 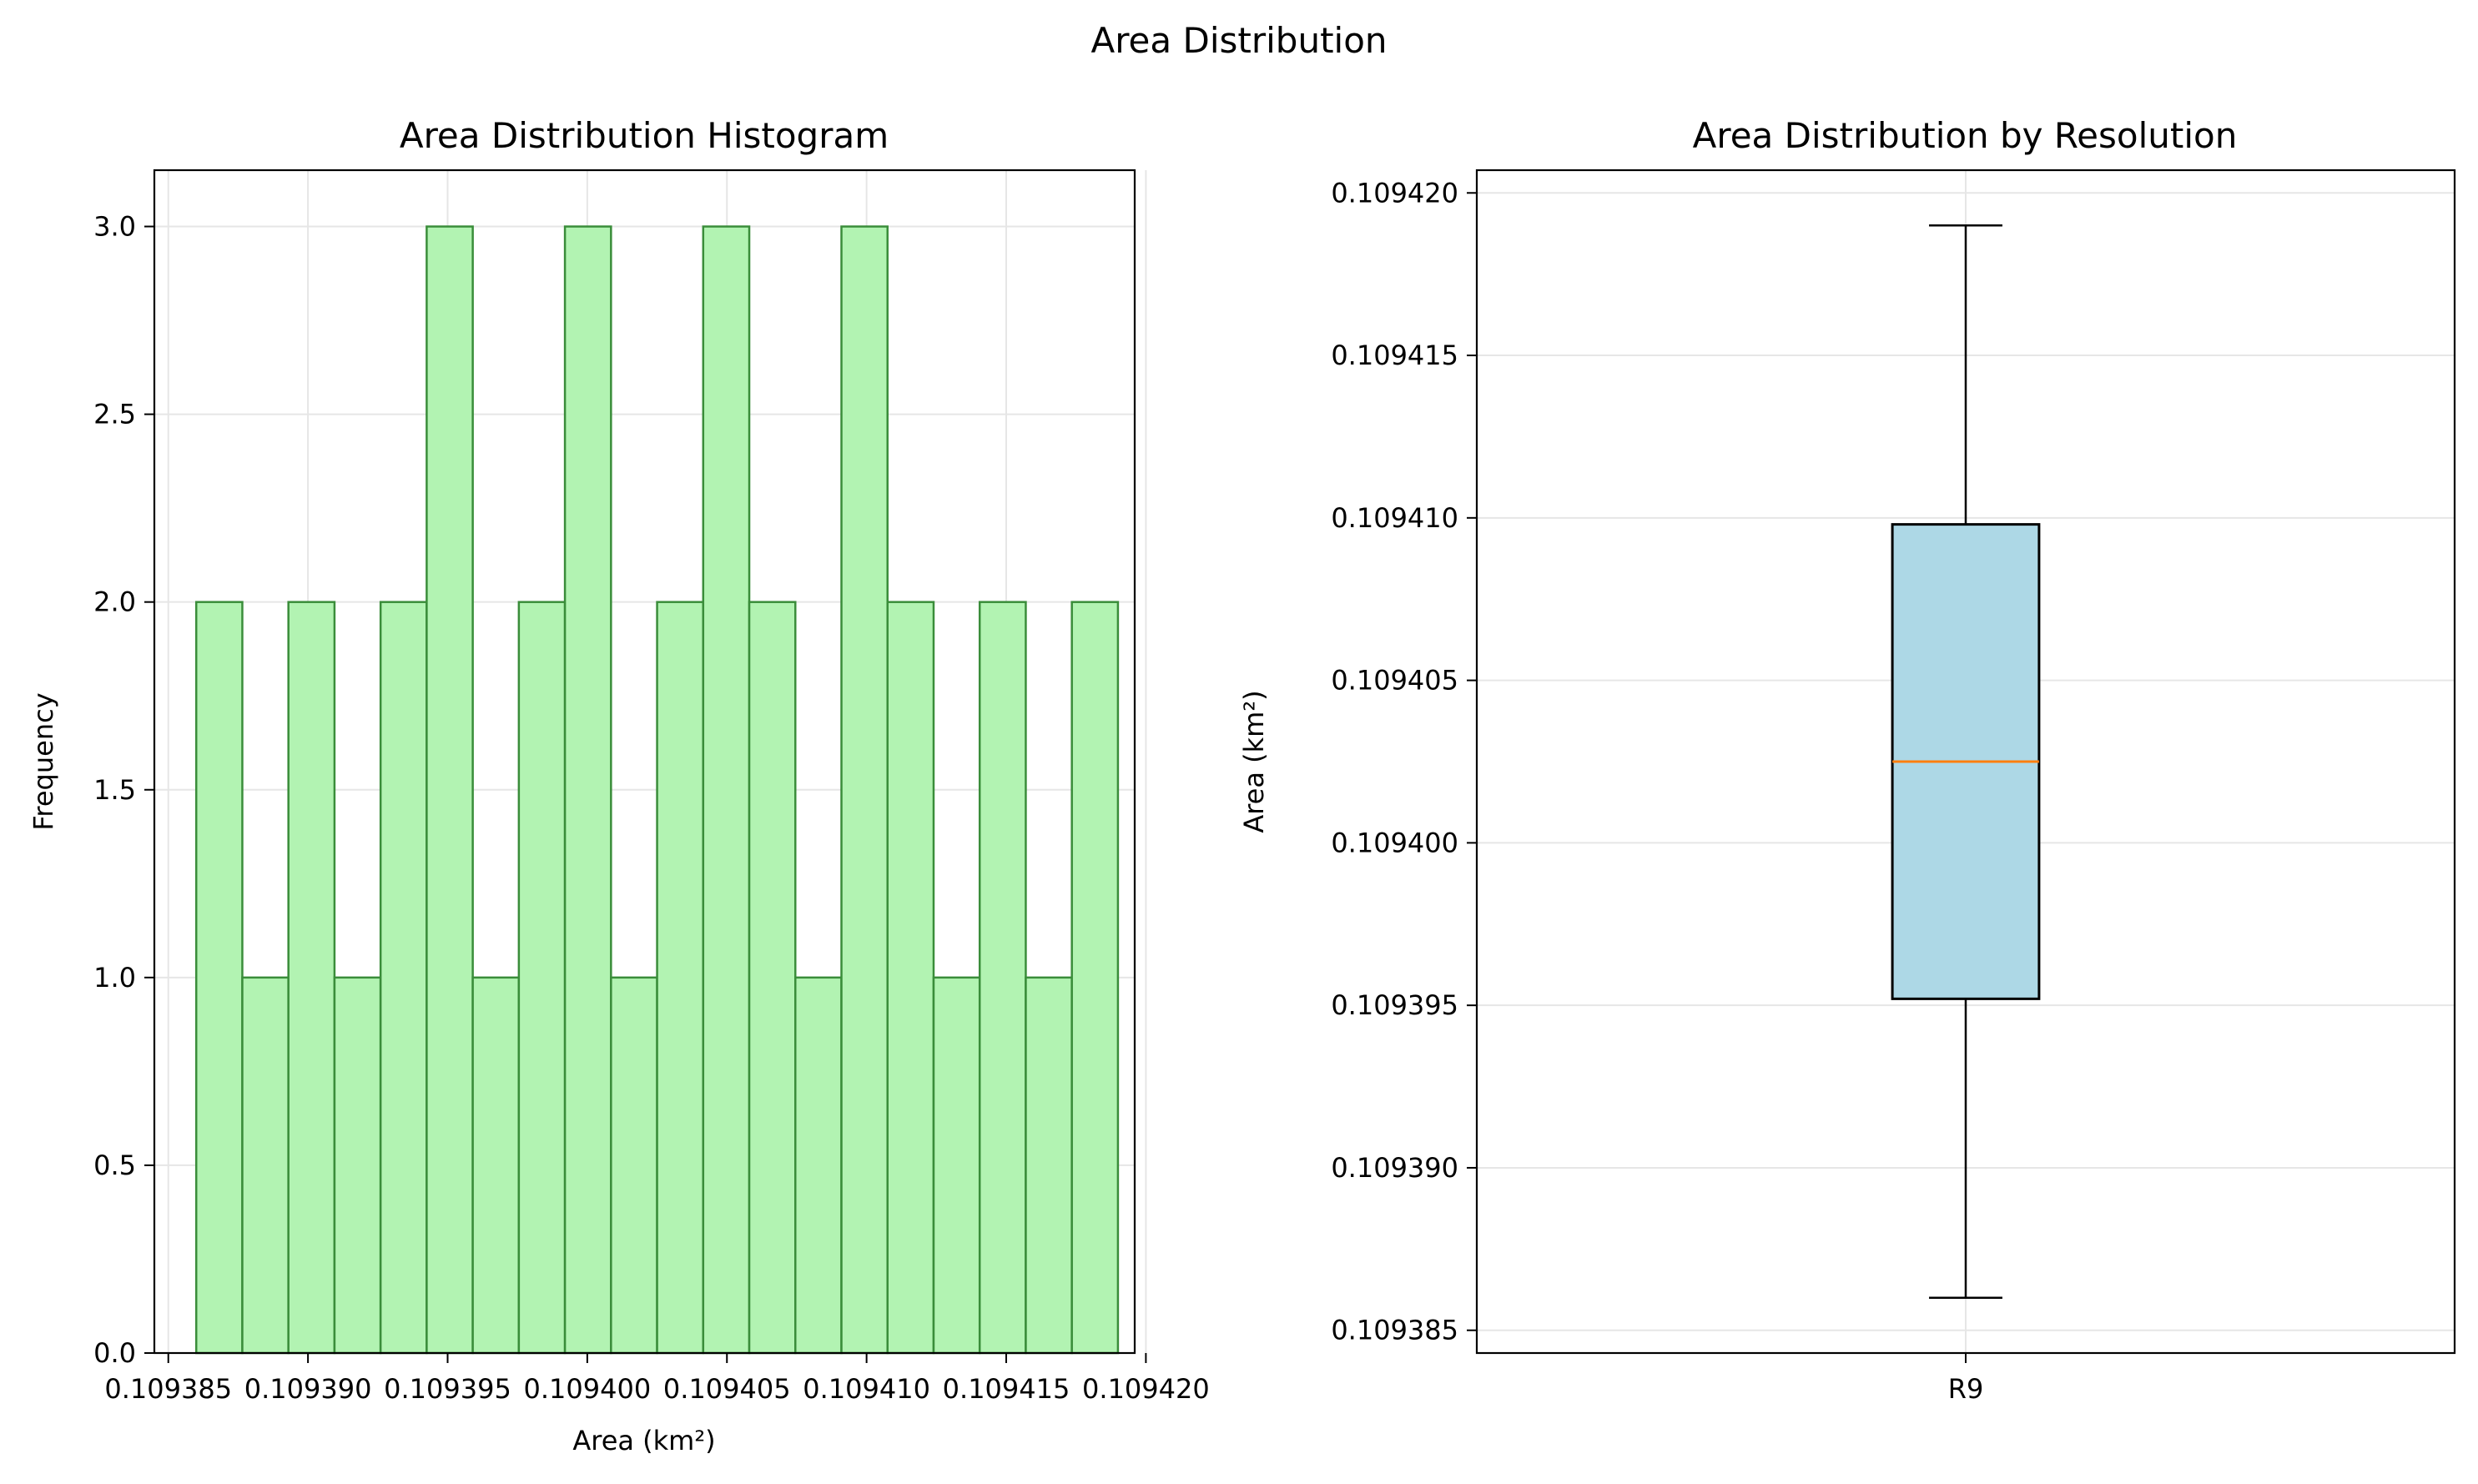 What do you see at coordinates (727, 1389) in the screenshot?
I see `histogram-x-tick-label: 0.109405` at bounding box center [727, 1389].